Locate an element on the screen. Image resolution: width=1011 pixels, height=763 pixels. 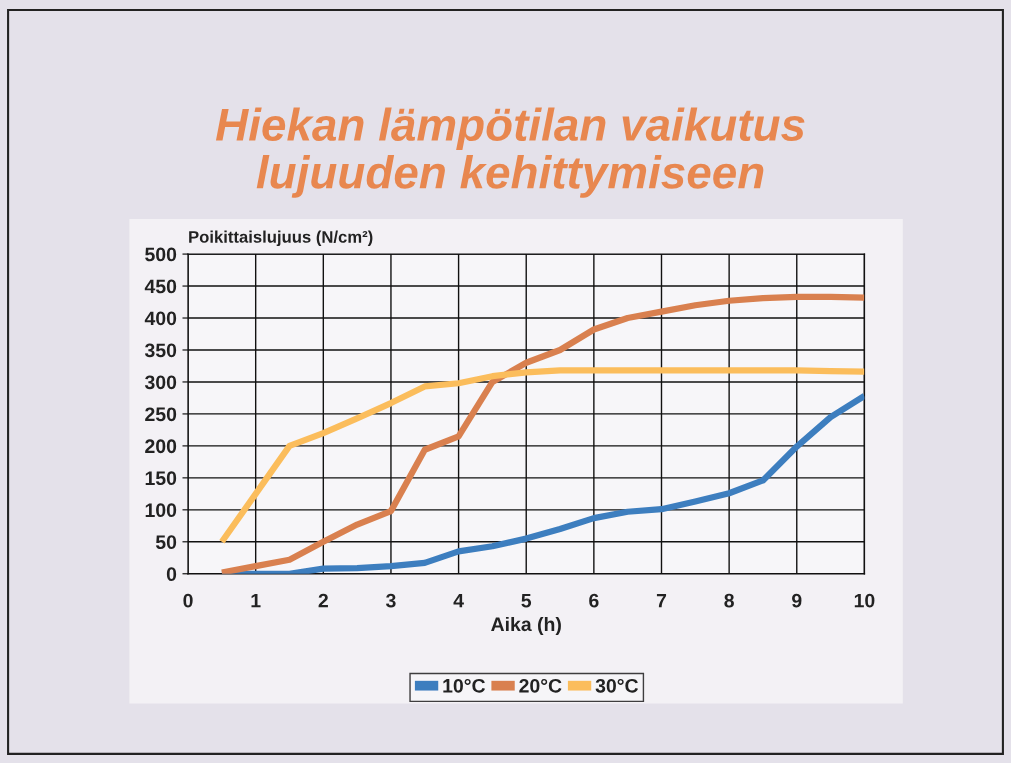
y-tick-label: 350 is located at coordinates (160, 350).